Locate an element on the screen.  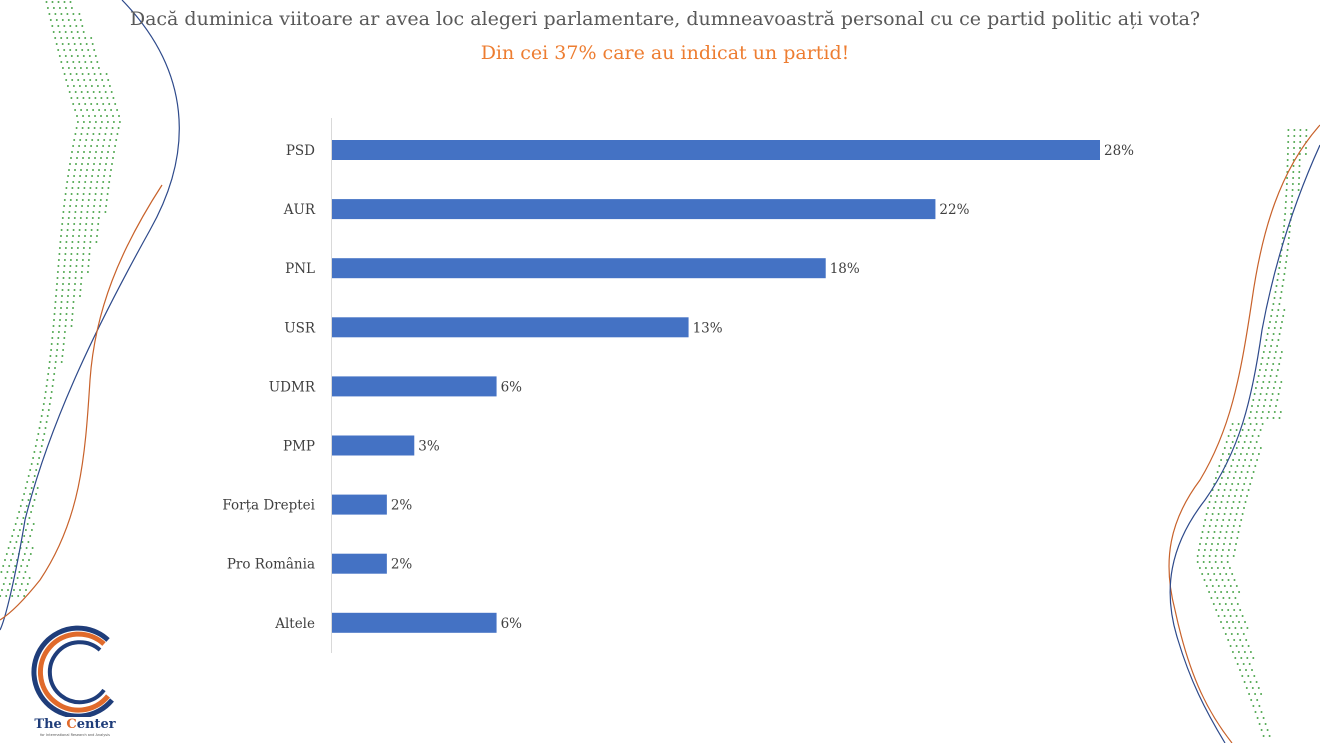
logo-name: The Center is located at coordinates (75, 724).